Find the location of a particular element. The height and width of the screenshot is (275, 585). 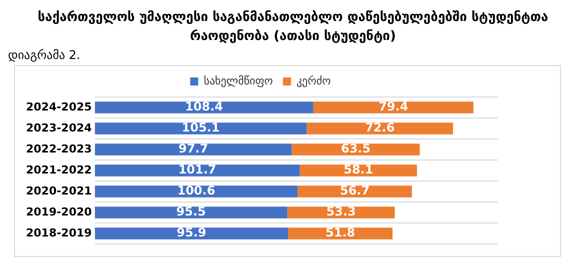

data-label: 101.7 is located at coordinates (197, 169).